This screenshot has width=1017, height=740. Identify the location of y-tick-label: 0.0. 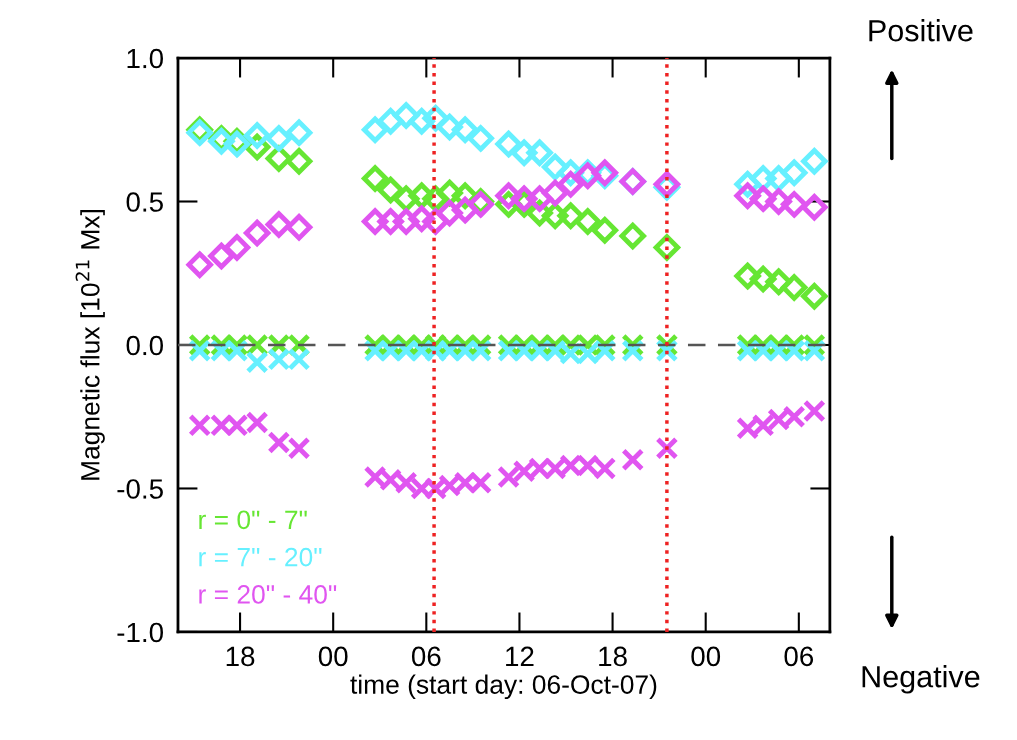
(144, 345).